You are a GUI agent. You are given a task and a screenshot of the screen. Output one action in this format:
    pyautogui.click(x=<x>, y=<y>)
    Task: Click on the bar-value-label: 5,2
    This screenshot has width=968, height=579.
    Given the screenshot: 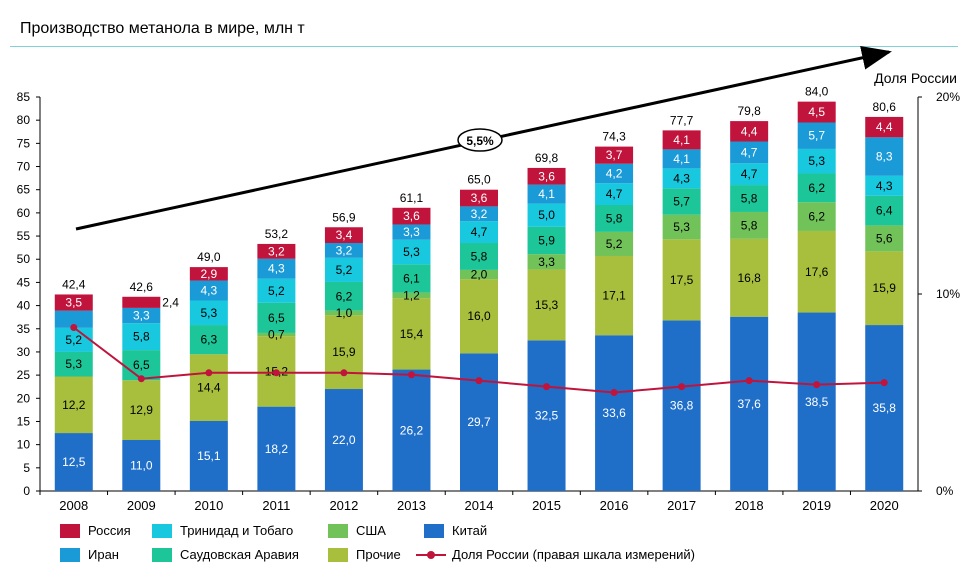 What is the action you would take?
    pyautogui.click(x=276, y=291)
    